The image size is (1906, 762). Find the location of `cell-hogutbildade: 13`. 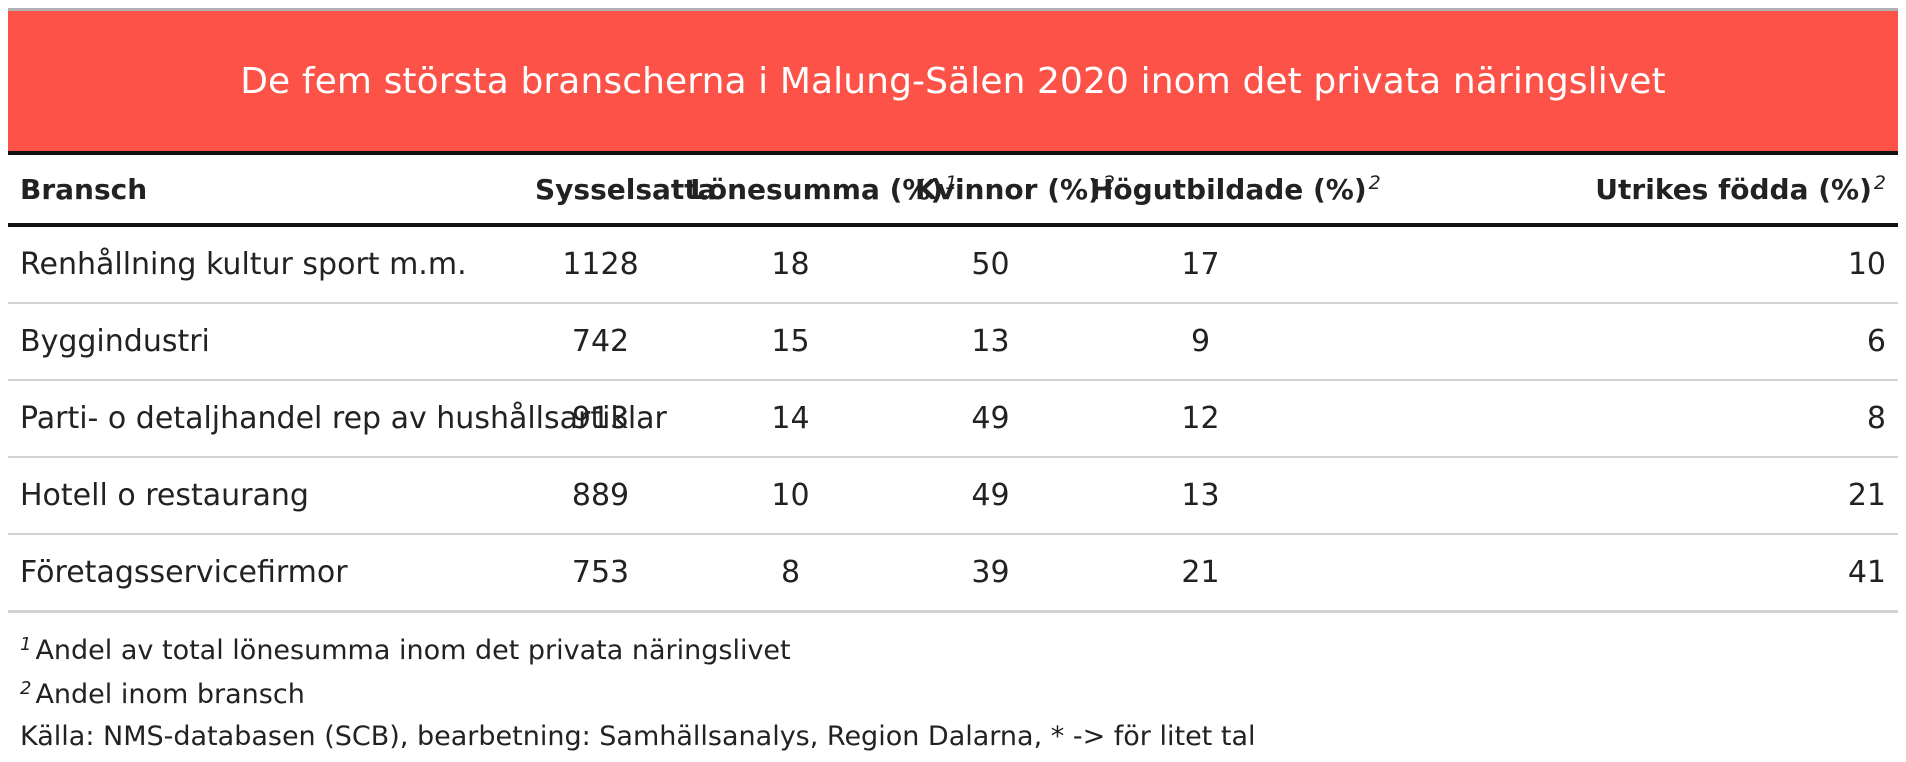

cell-hogutbildade: 13 is located at coordinates (1200, 496).